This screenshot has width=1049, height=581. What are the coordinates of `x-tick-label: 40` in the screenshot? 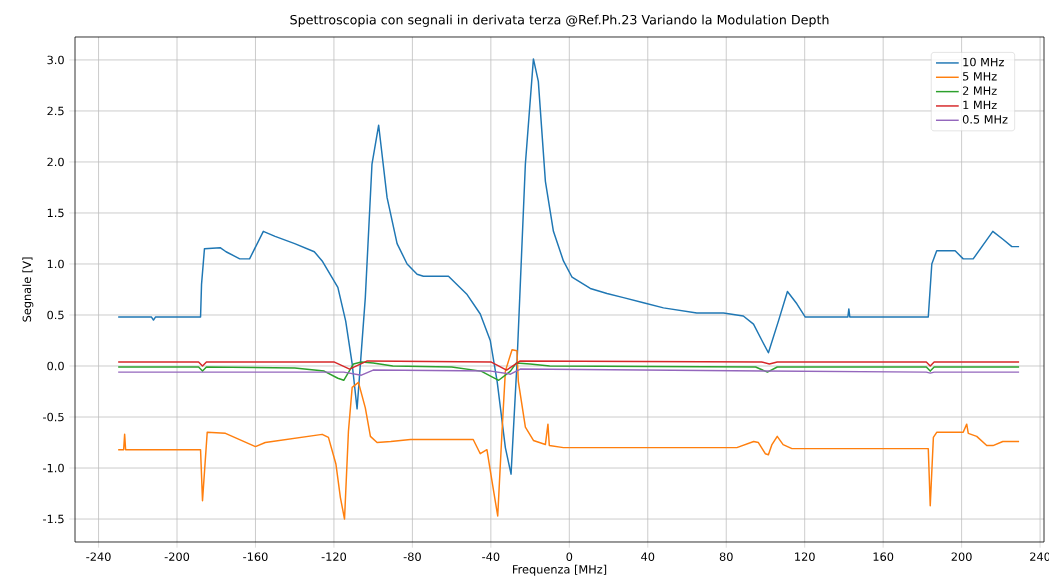 It's located at (648, 556).